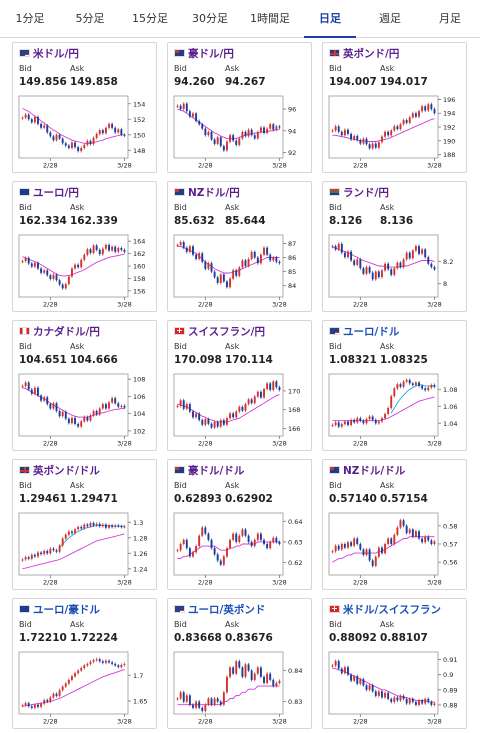 The image size is (480, 733). I want to click on pair-name: NZドル/ドル, so click(374, 470).